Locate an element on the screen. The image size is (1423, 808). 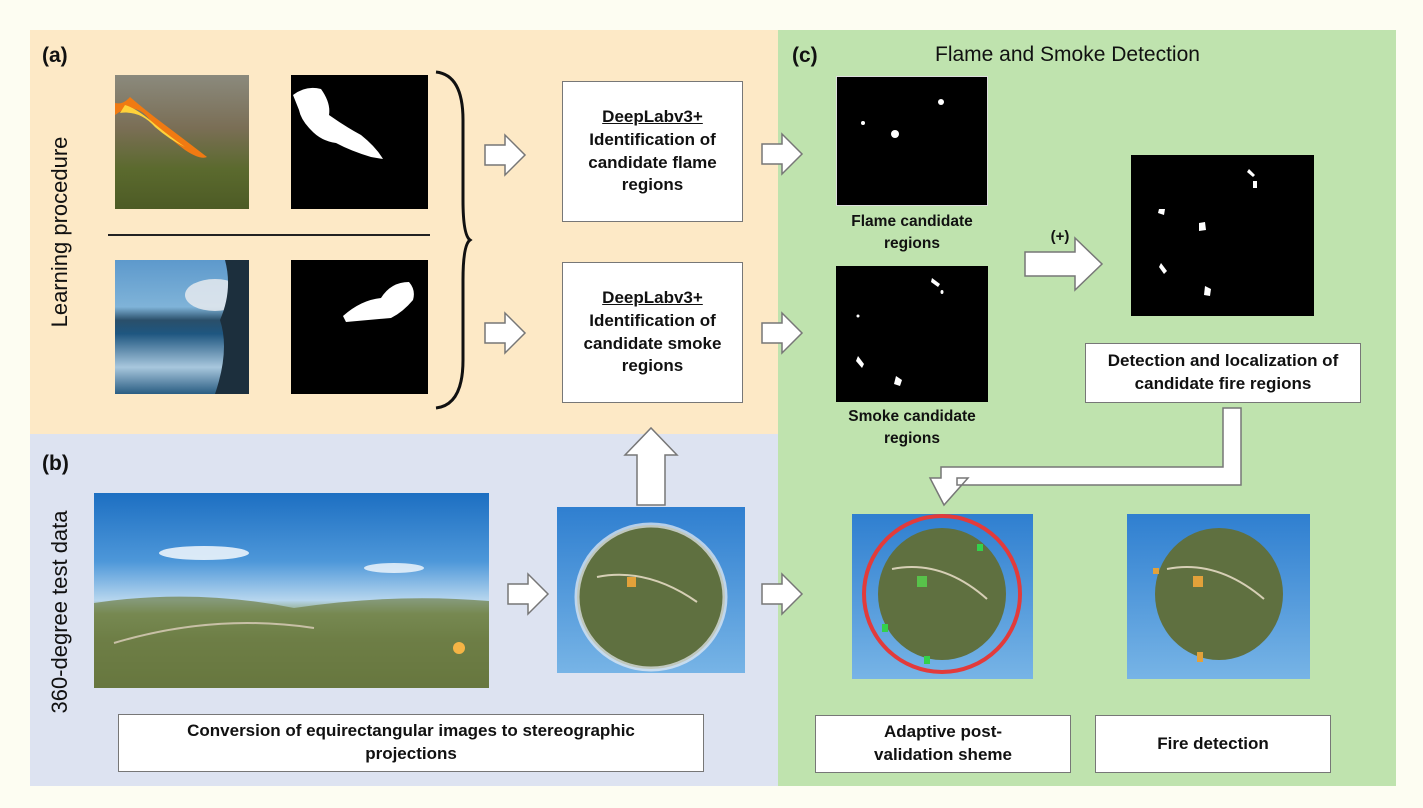
validation-circle is located at coordinates (942, 594).